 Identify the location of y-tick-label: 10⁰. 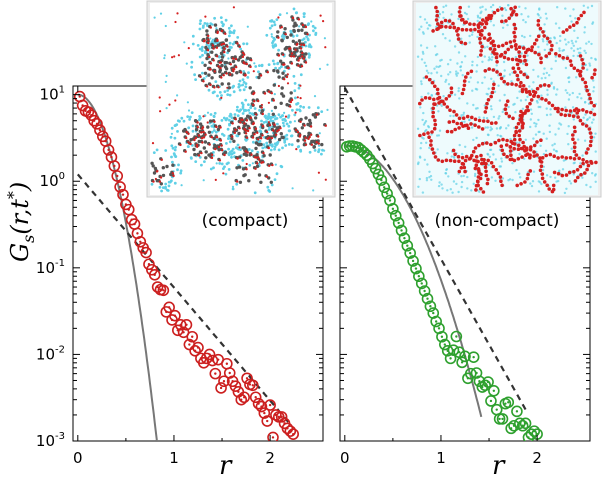
(52, 180).